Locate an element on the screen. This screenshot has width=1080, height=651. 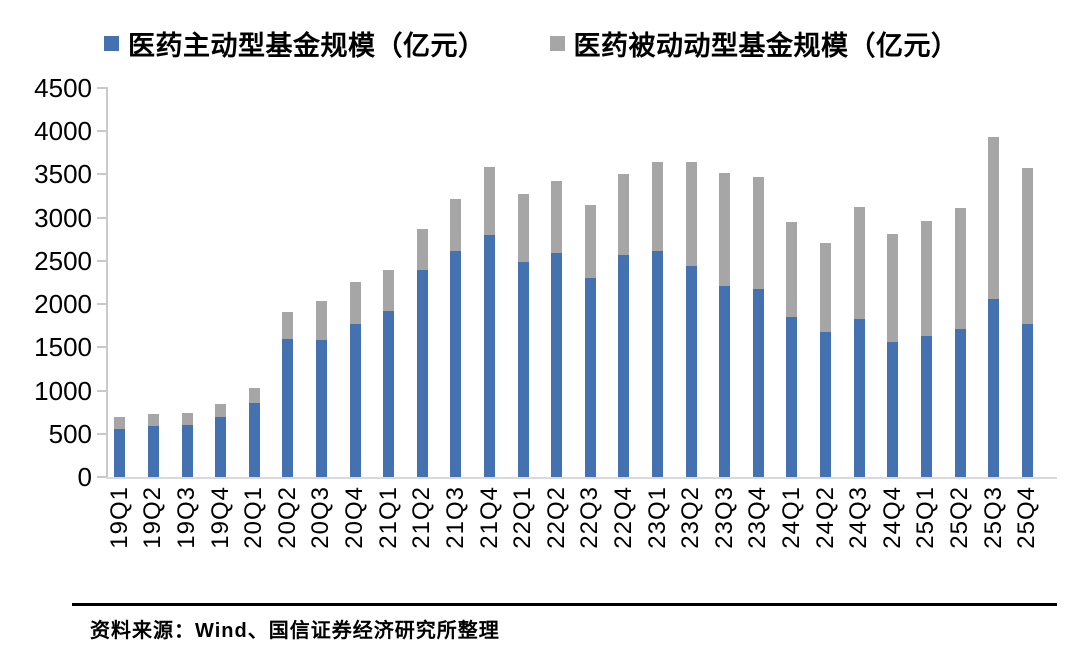
bar-22Q2 is located at coordinates (557, 329).